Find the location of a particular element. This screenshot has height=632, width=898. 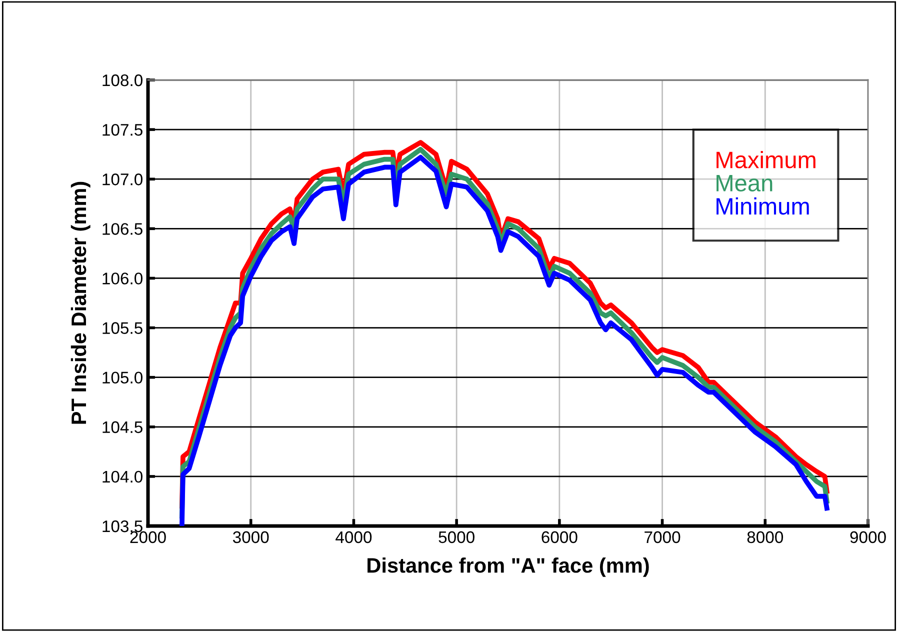

y-tick-label: 105.0 is located at coordinates (122, 378).